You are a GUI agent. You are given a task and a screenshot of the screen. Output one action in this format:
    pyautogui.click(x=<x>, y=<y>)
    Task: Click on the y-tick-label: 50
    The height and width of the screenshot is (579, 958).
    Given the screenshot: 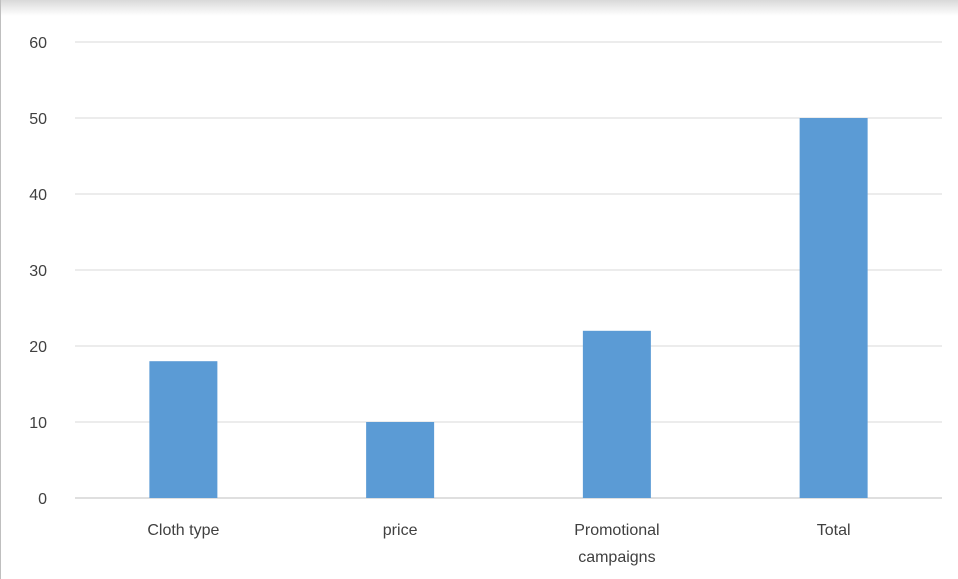 What is the action you would take?
    pyautogui.click(x=38, y=119)
    